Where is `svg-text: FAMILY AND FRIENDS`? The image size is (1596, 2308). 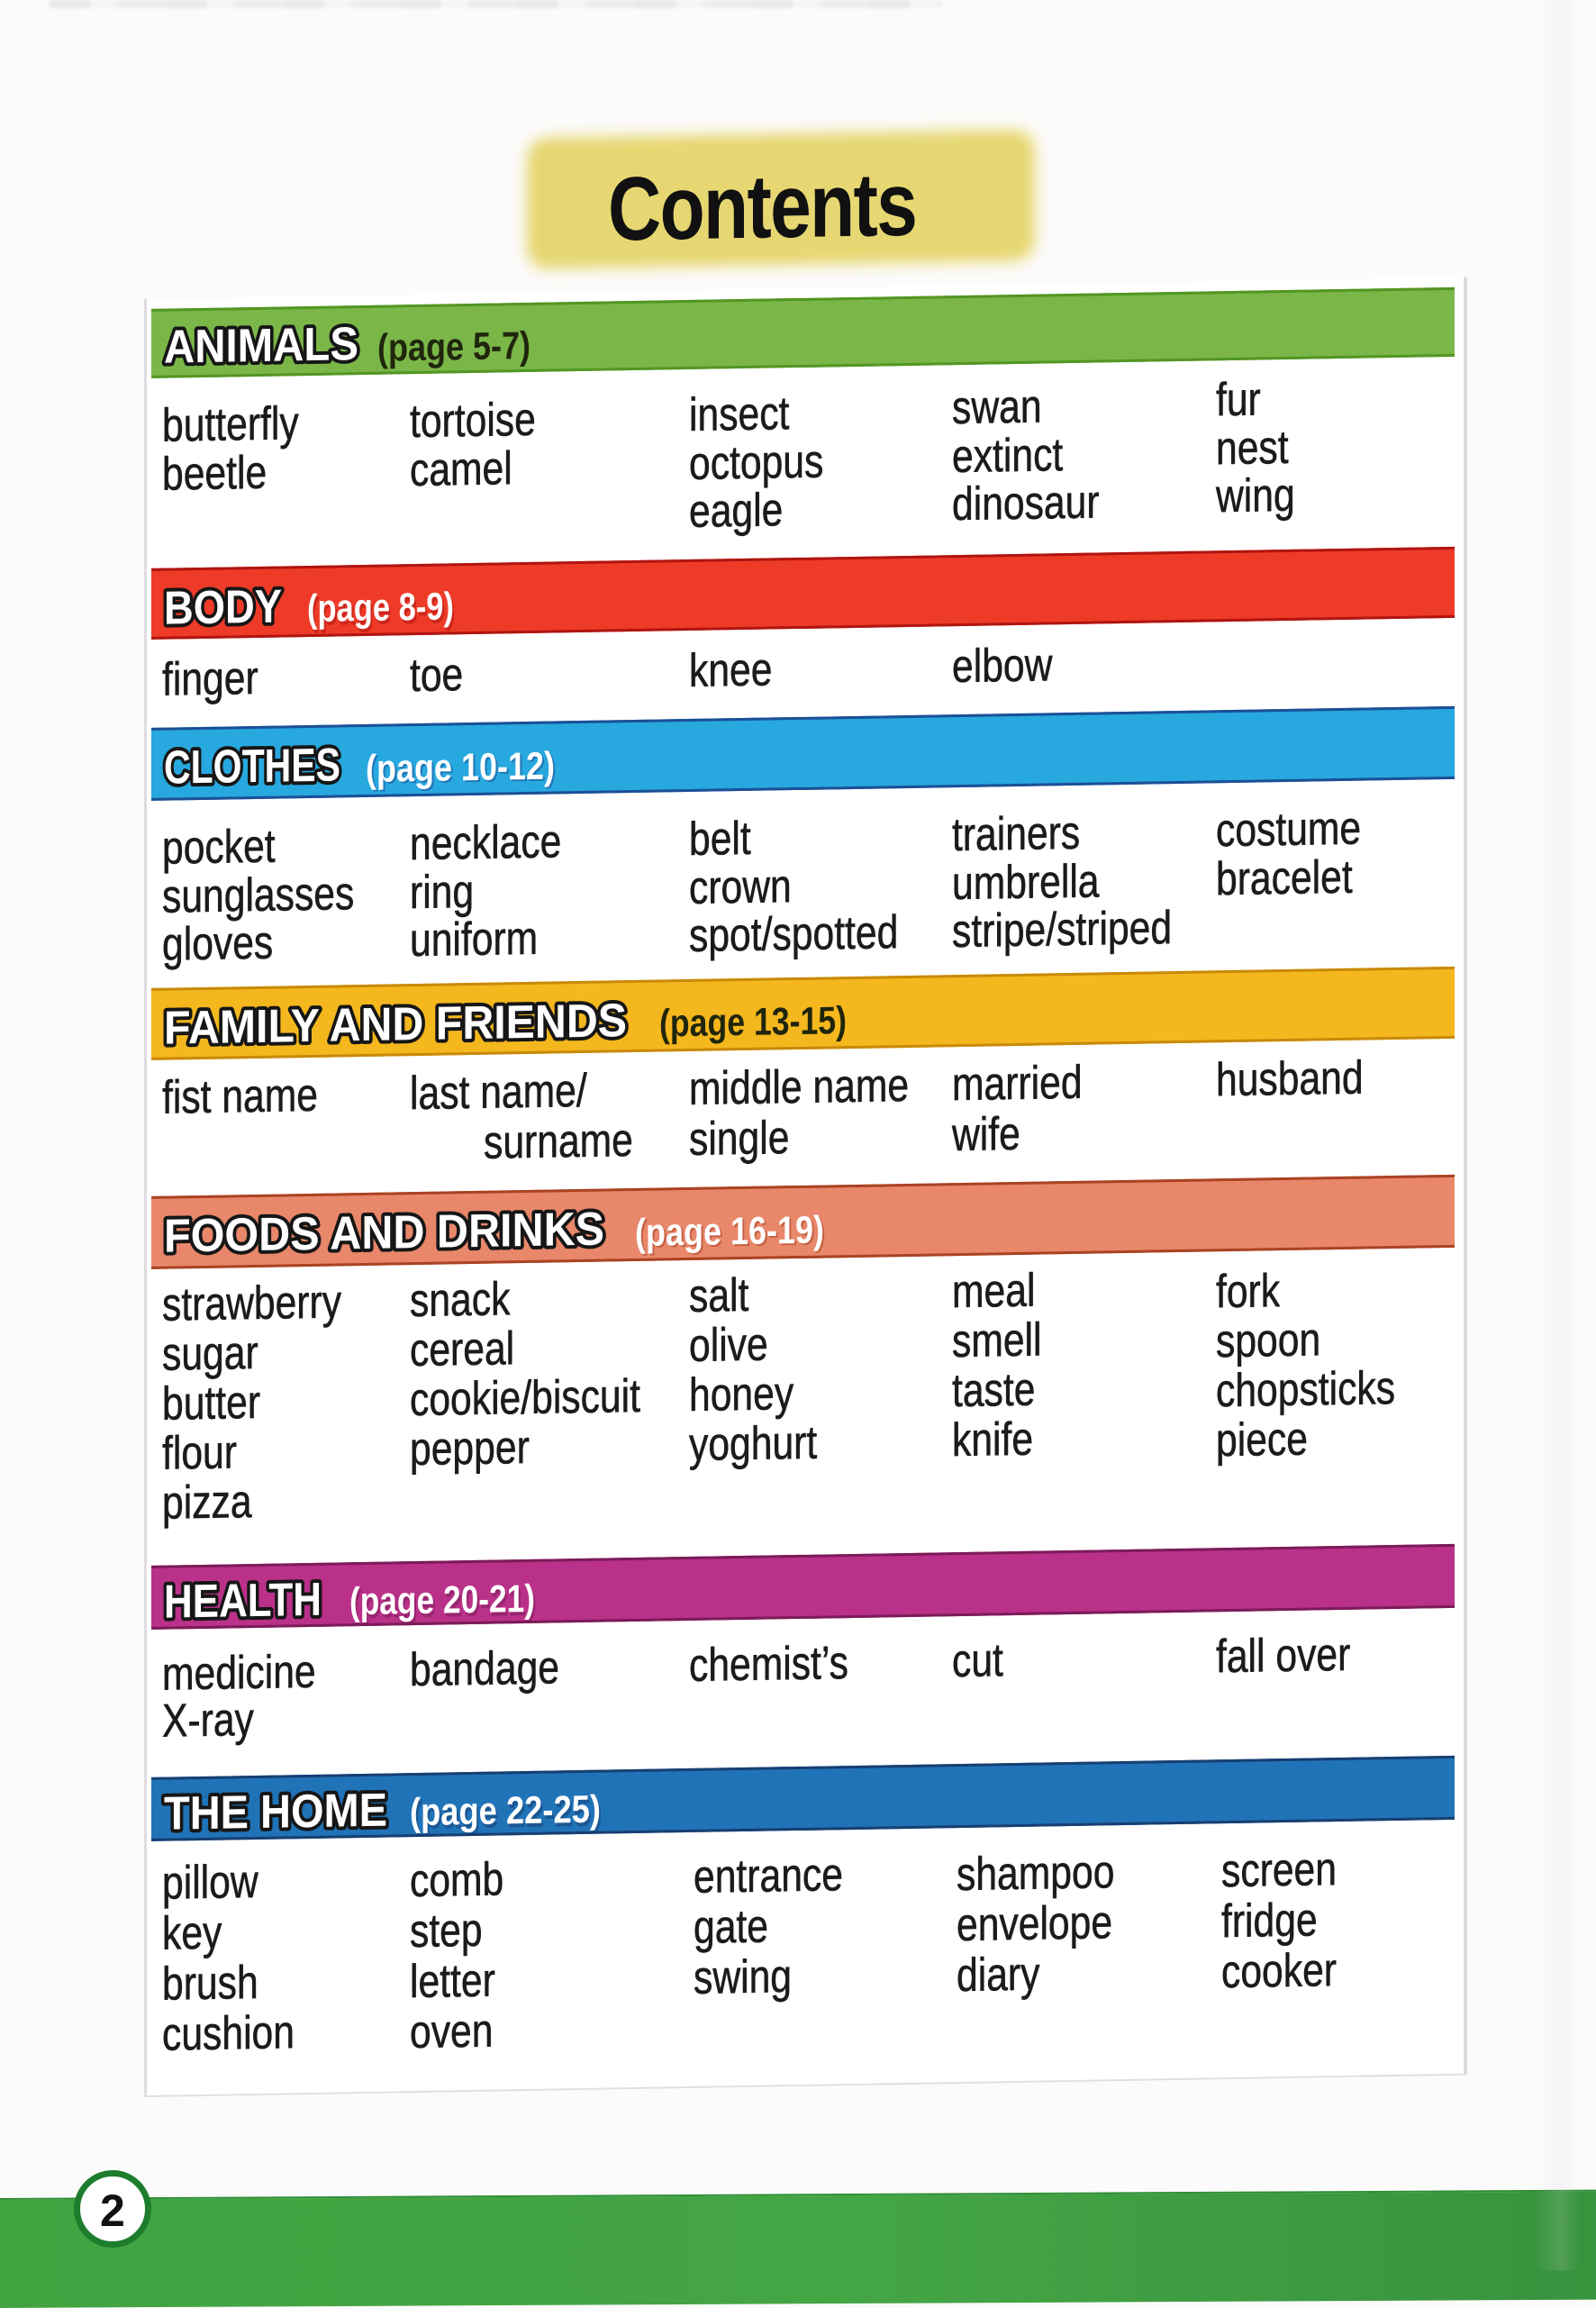 svg-text: FAMILY AND FRIENDS is located at coordinates (395, 1025).